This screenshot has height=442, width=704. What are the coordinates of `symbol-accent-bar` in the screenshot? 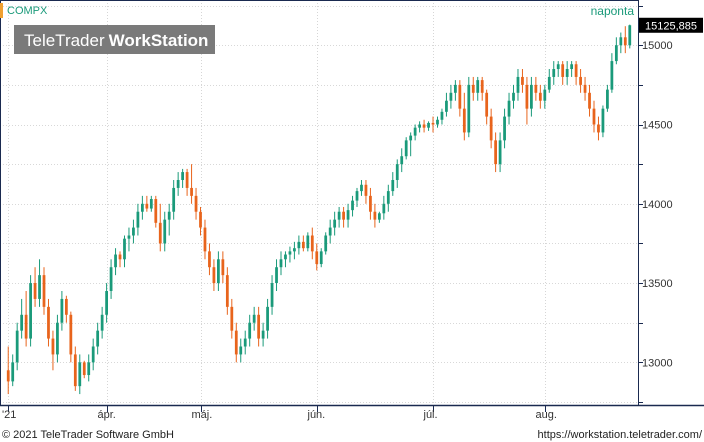 It's located at (1, 10).